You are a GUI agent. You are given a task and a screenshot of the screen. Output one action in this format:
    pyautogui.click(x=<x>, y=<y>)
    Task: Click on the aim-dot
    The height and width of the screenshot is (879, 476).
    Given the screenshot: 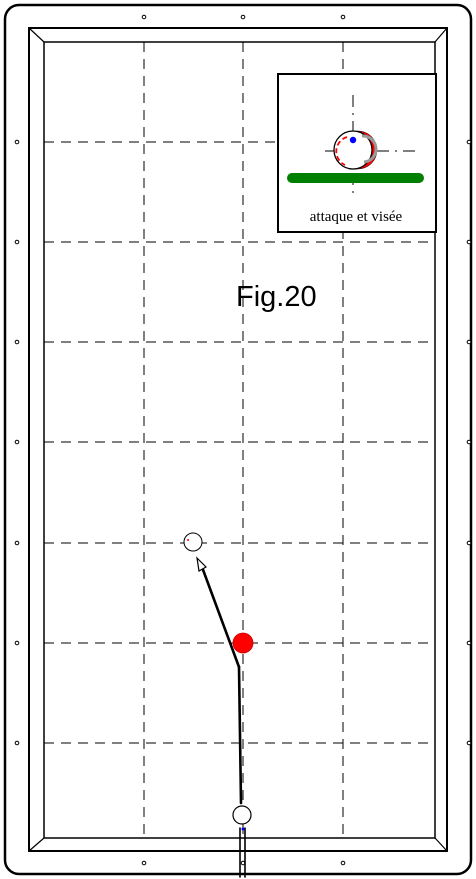 What is the action you would take?
    pyautogui.click(x=353, y=140)
    